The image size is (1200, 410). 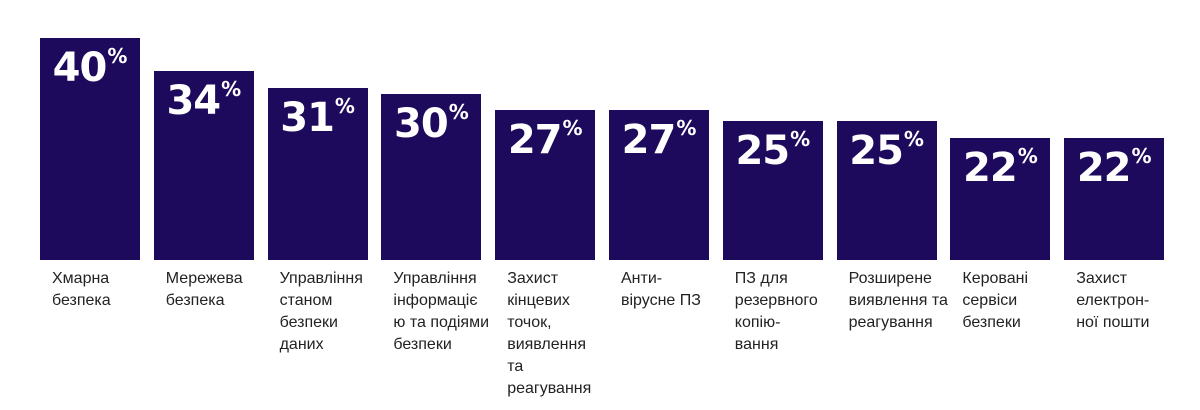 What do you see at coordinates (995, 300) in the screenshot?
I see `category-label: Керовані сервіси безпеки` at bounding box center [995, 300].